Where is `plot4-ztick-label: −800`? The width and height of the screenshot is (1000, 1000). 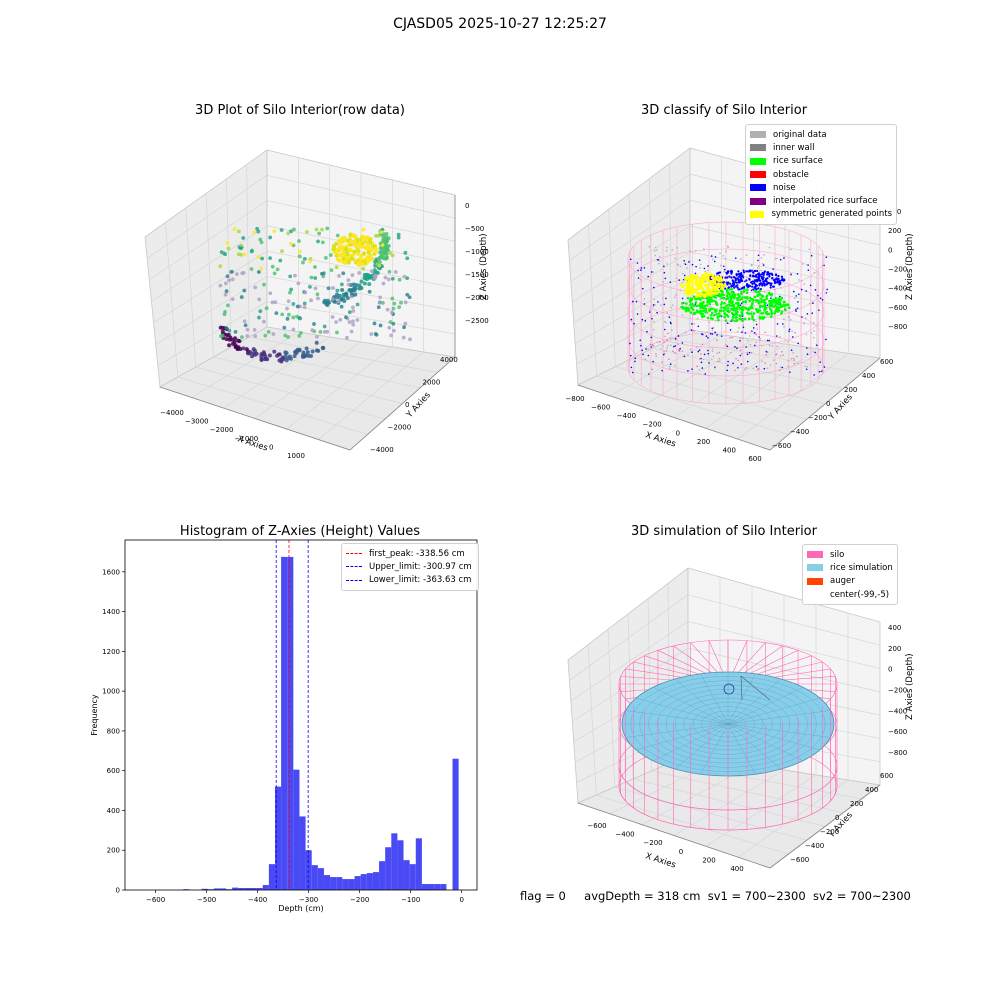
plot4-ztick-label: −800 is located at coordinates (897, 753).